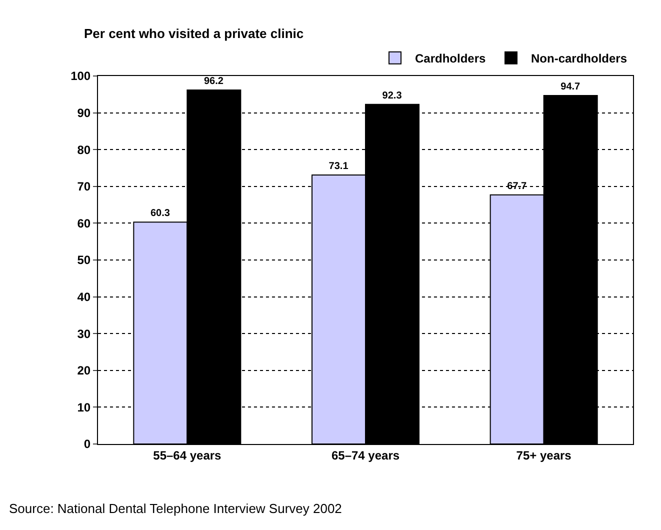  I want to click on y-tick-label: 60, so click(84, 223).